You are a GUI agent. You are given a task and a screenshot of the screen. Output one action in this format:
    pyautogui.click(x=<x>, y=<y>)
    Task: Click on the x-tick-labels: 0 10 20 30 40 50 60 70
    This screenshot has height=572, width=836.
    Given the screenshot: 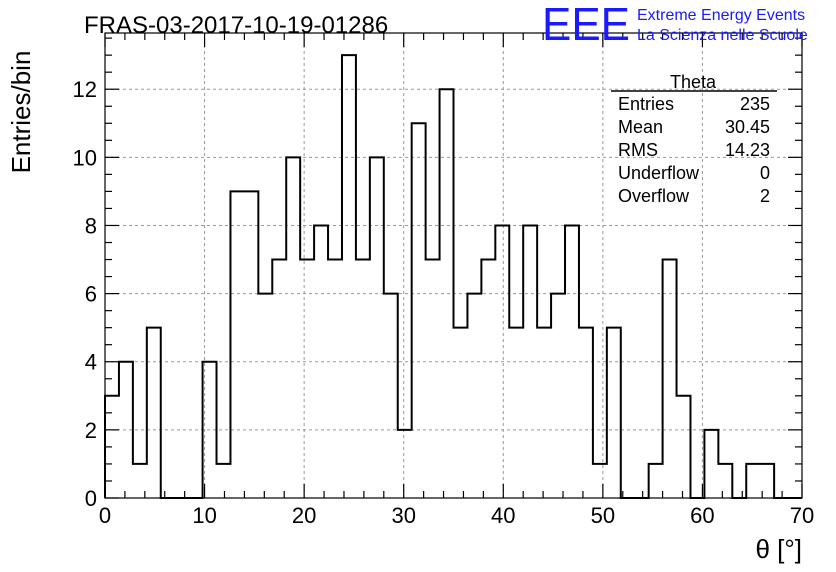 What is the action you would take?
    pyautogui.click(x=456, y=515)
    